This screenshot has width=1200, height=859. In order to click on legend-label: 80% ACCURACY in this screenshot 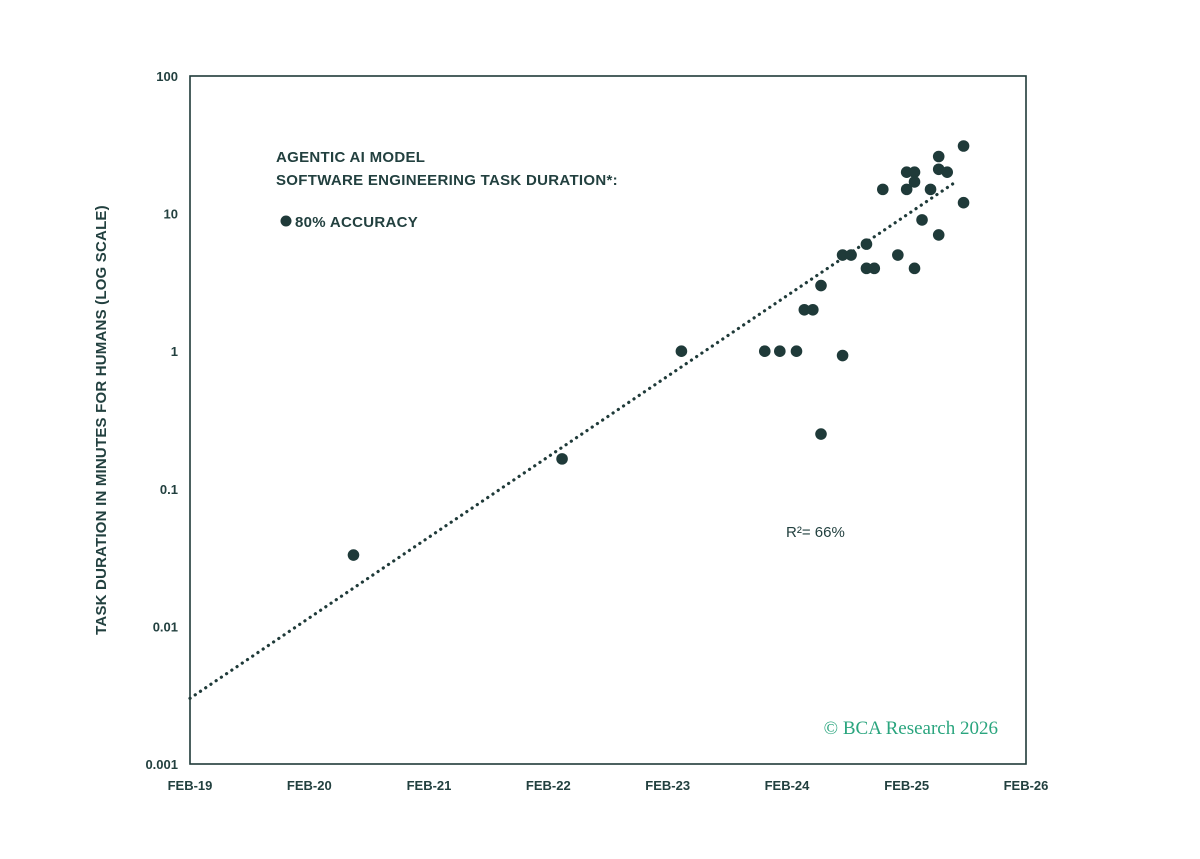, I will do `click(356, 222)`.